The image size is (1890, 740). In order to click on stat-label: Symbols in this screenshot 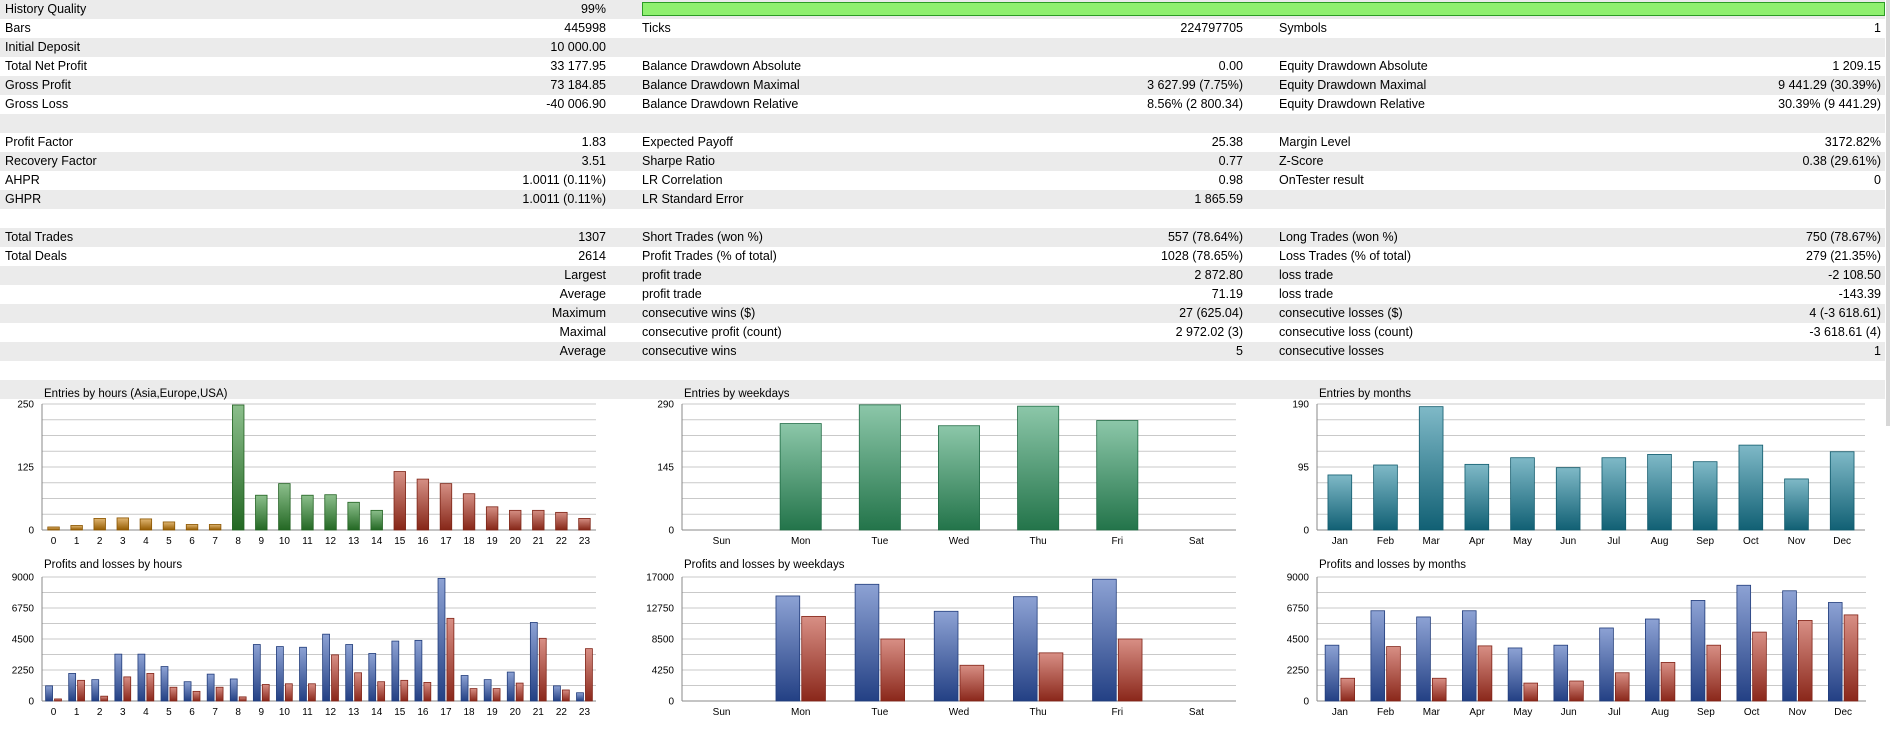, I will do `click(1303, 28)`.